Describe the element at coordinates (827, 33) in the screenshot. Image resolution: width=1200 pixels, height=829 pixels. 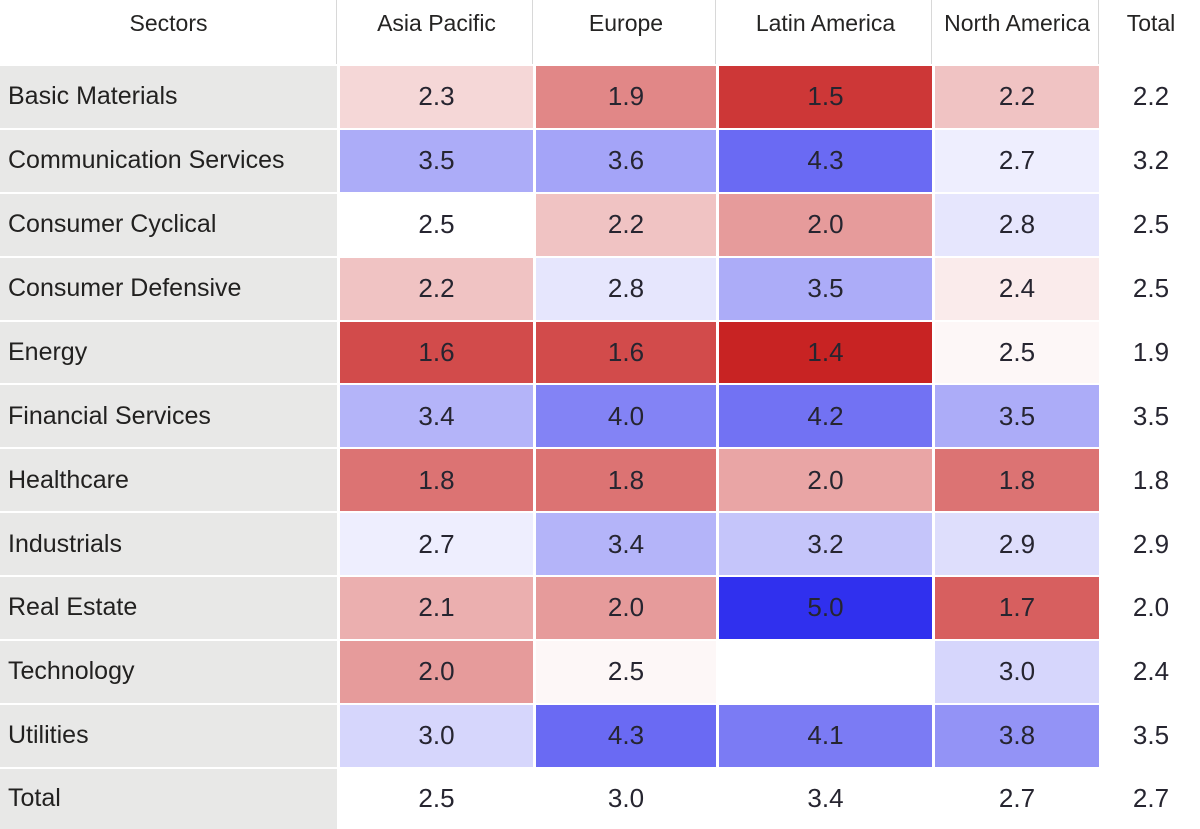
I see `column-header-latin-america: Latin America` at that location.